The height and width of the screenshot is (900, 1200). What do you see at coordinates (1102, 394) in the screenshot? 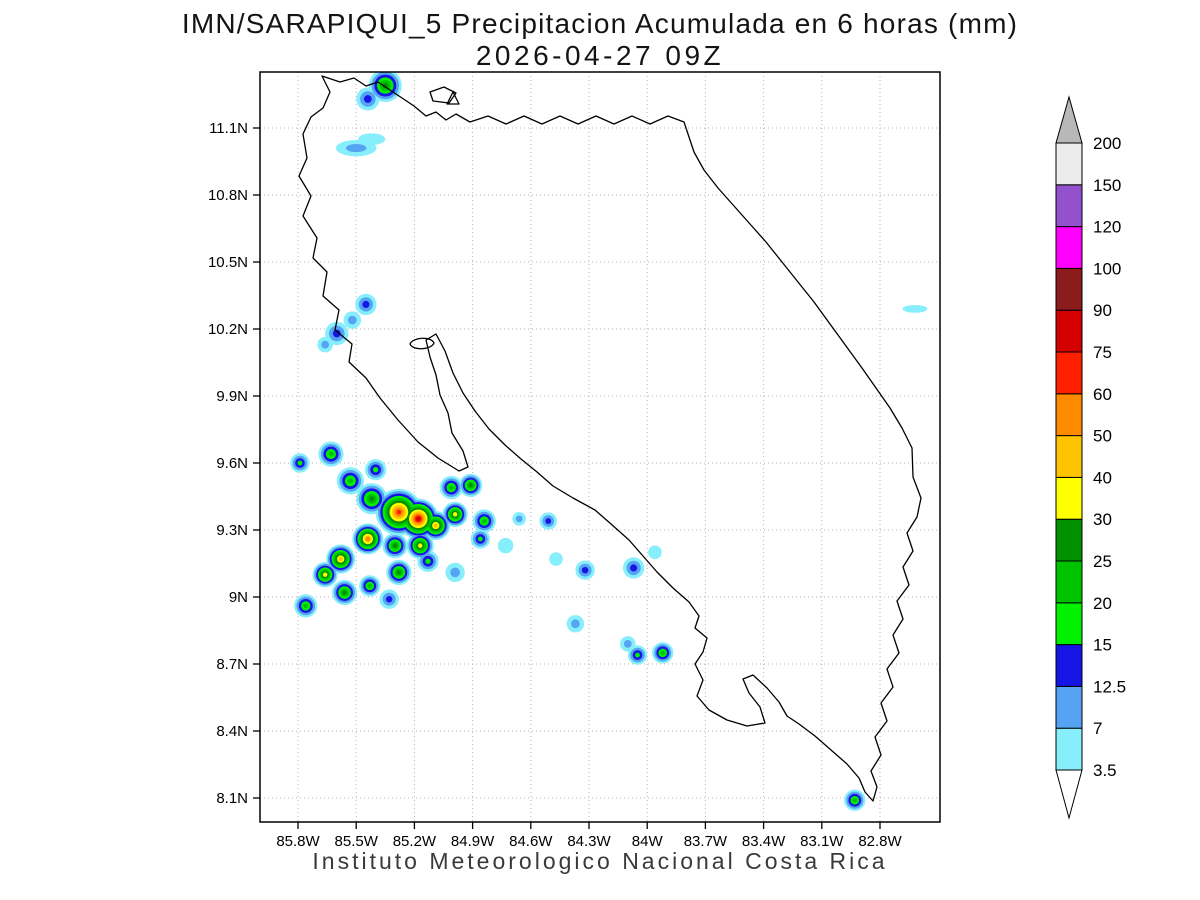
I see `colorbar-label: 60` at bounding box center [1102, 394].